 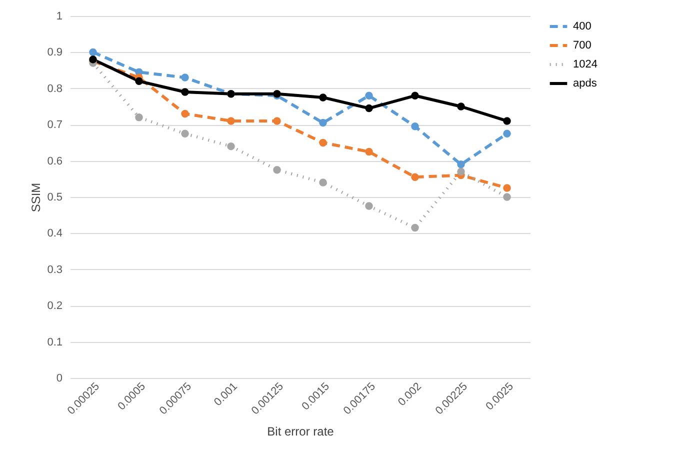 What do you see at coordinates (54, 161) in the screenshot?
I see `y-tick-label: 0.6` at bounding box center [54, 161].